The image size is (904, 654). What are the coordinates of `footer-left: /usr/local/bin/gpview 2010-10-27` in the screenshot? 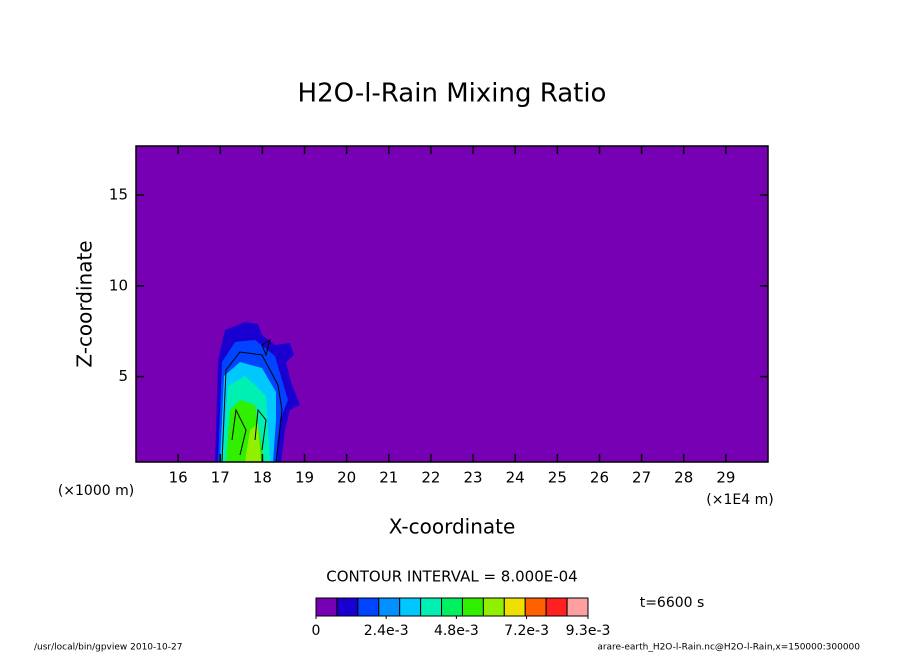 It's located at (108, 648).